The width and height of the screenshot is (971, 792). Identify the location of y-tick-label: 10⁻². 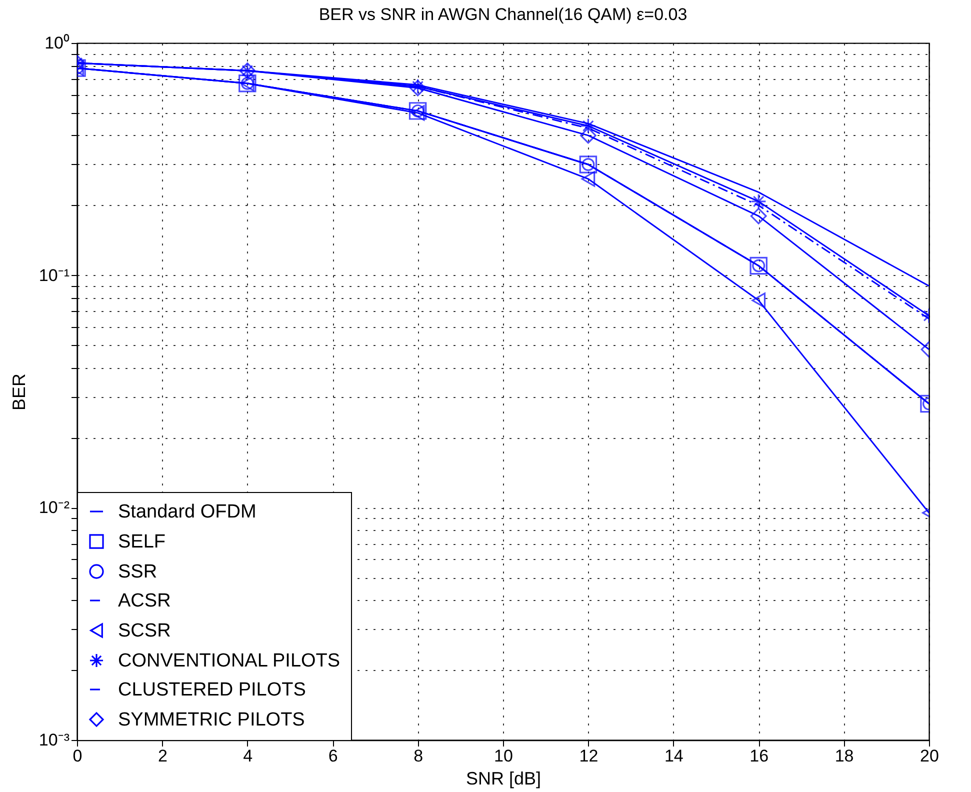
(54, 508).